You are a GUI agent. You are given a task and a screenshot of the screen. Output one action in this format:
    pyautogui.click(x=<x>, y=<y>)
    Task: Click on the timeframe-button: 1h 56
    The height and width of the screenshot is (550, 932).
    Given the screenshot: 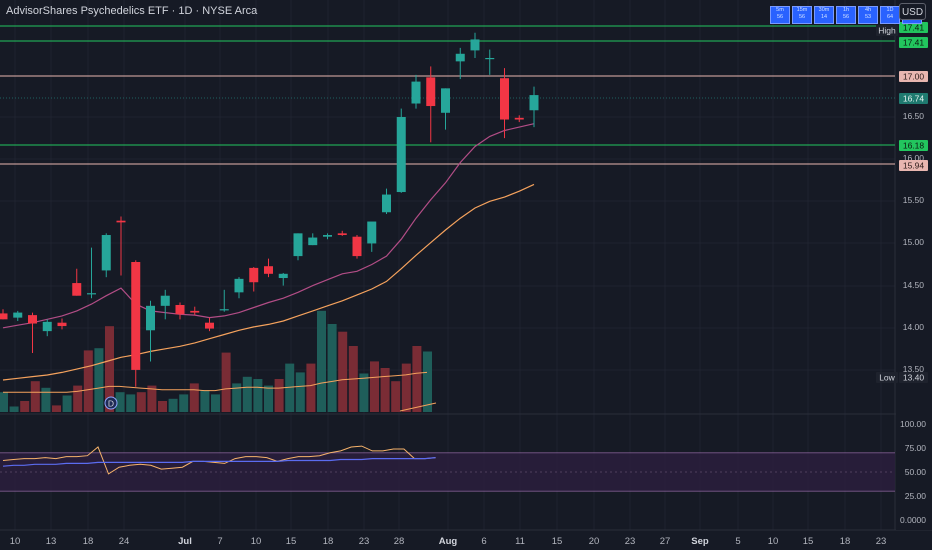 What is the action you would take?
    pyautogui.click(x=846, y=15)
    